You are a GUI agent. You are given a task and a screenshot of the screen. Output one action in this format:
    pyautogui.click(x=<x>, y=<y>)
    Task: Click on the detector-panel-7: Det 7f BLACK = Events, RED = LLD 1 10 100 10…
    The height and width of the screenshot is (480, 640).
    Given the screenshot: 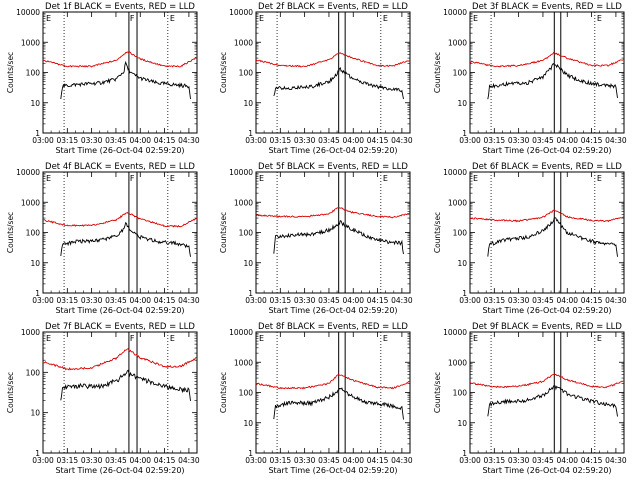 What is the action you would take?
    pyautogui.click(x=103, y=398)
    